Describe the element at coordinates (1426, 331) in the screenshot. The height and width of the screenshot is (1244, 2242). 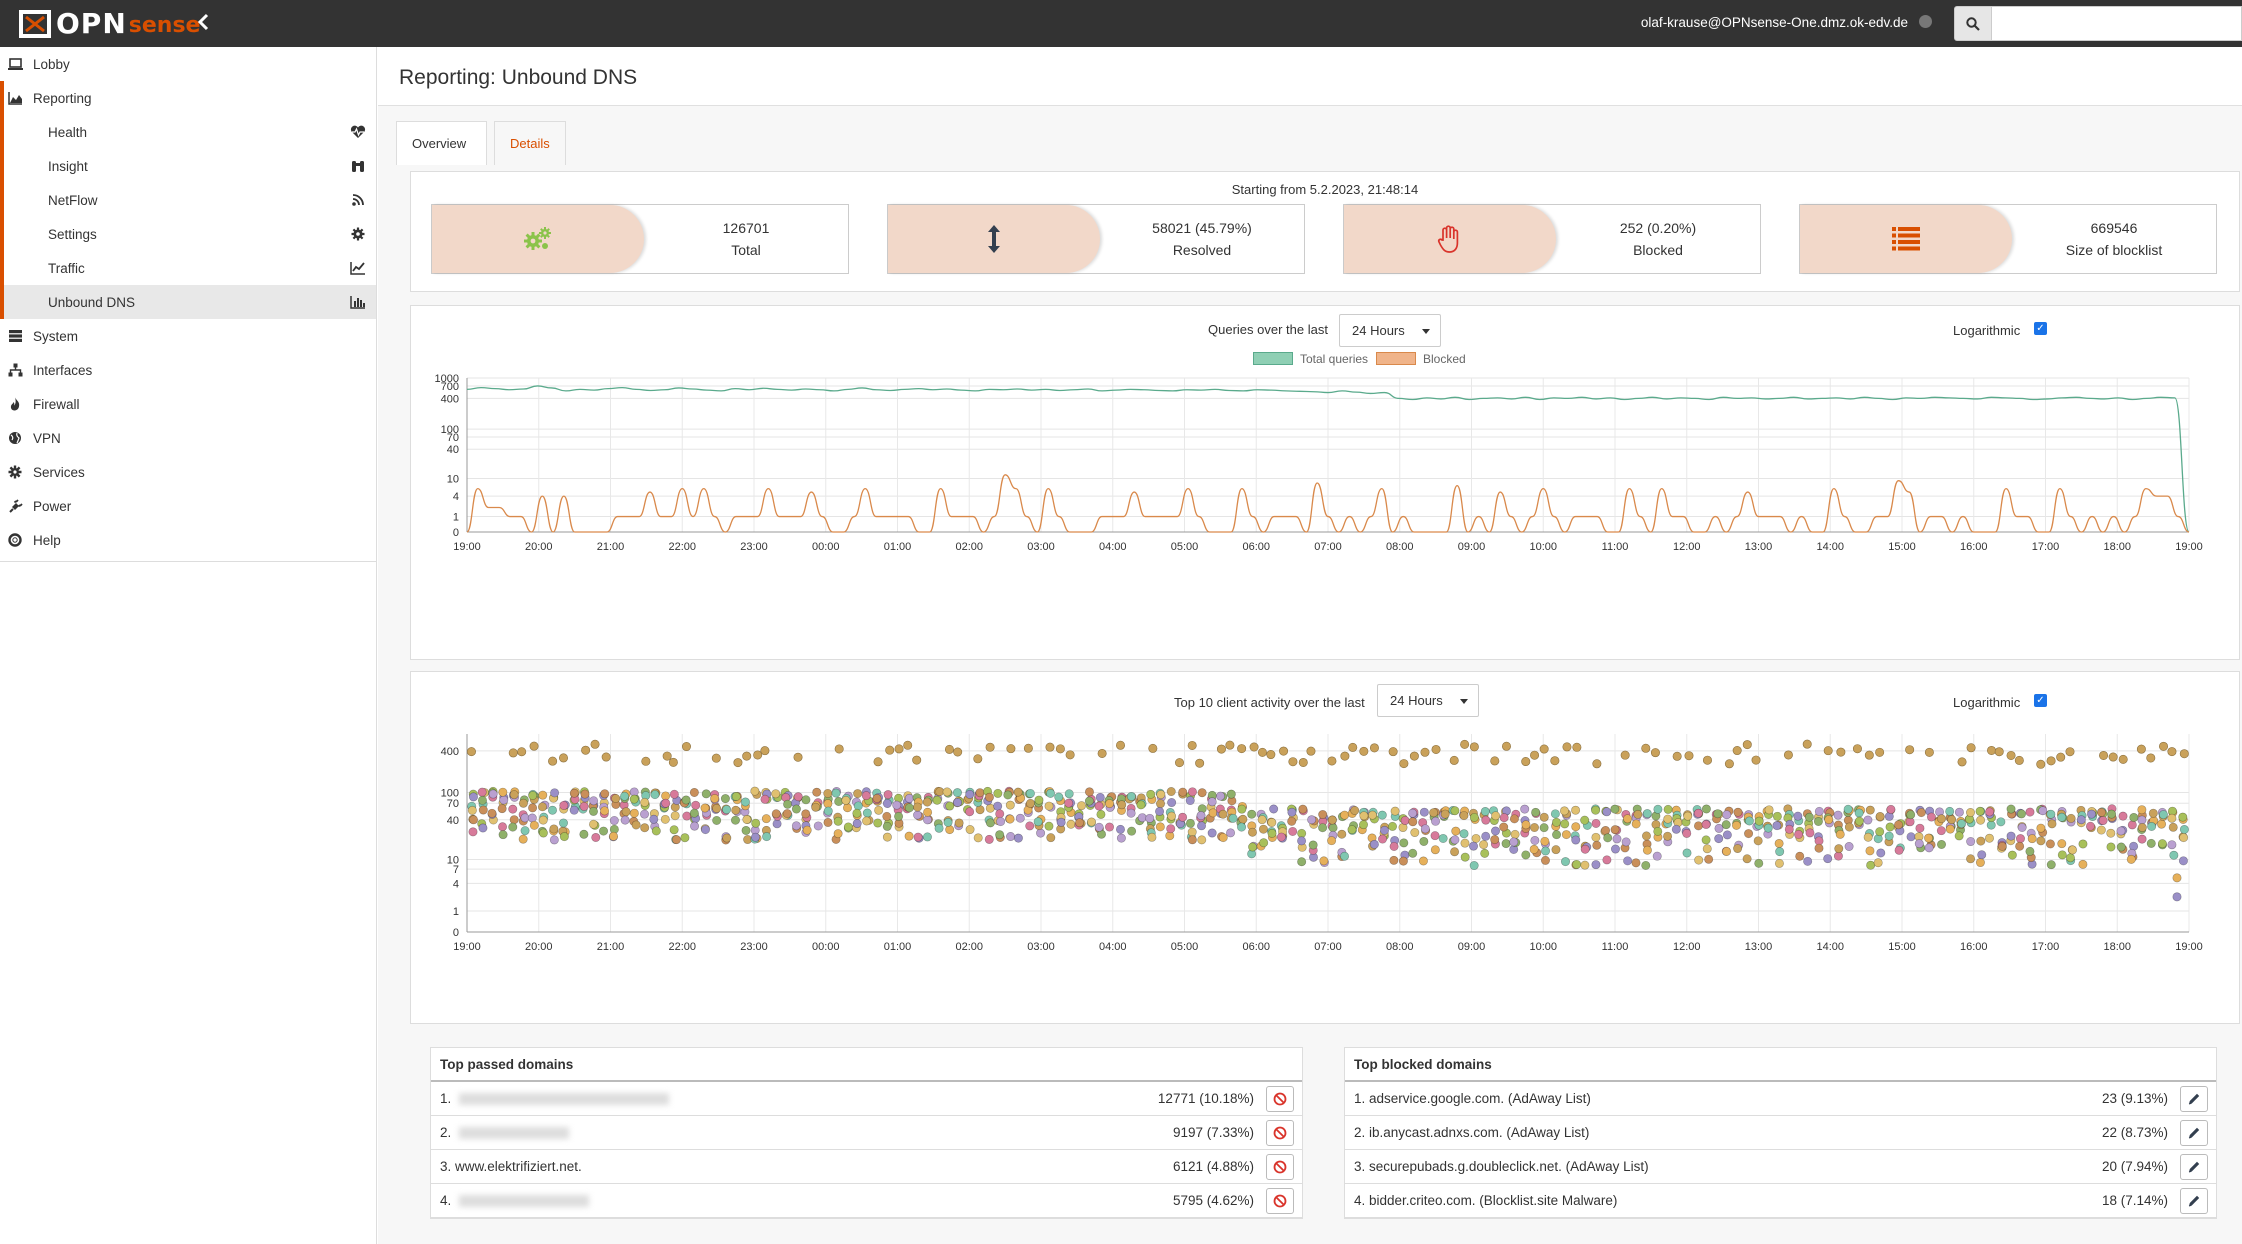
I see `chevron-down-icon` at that location.